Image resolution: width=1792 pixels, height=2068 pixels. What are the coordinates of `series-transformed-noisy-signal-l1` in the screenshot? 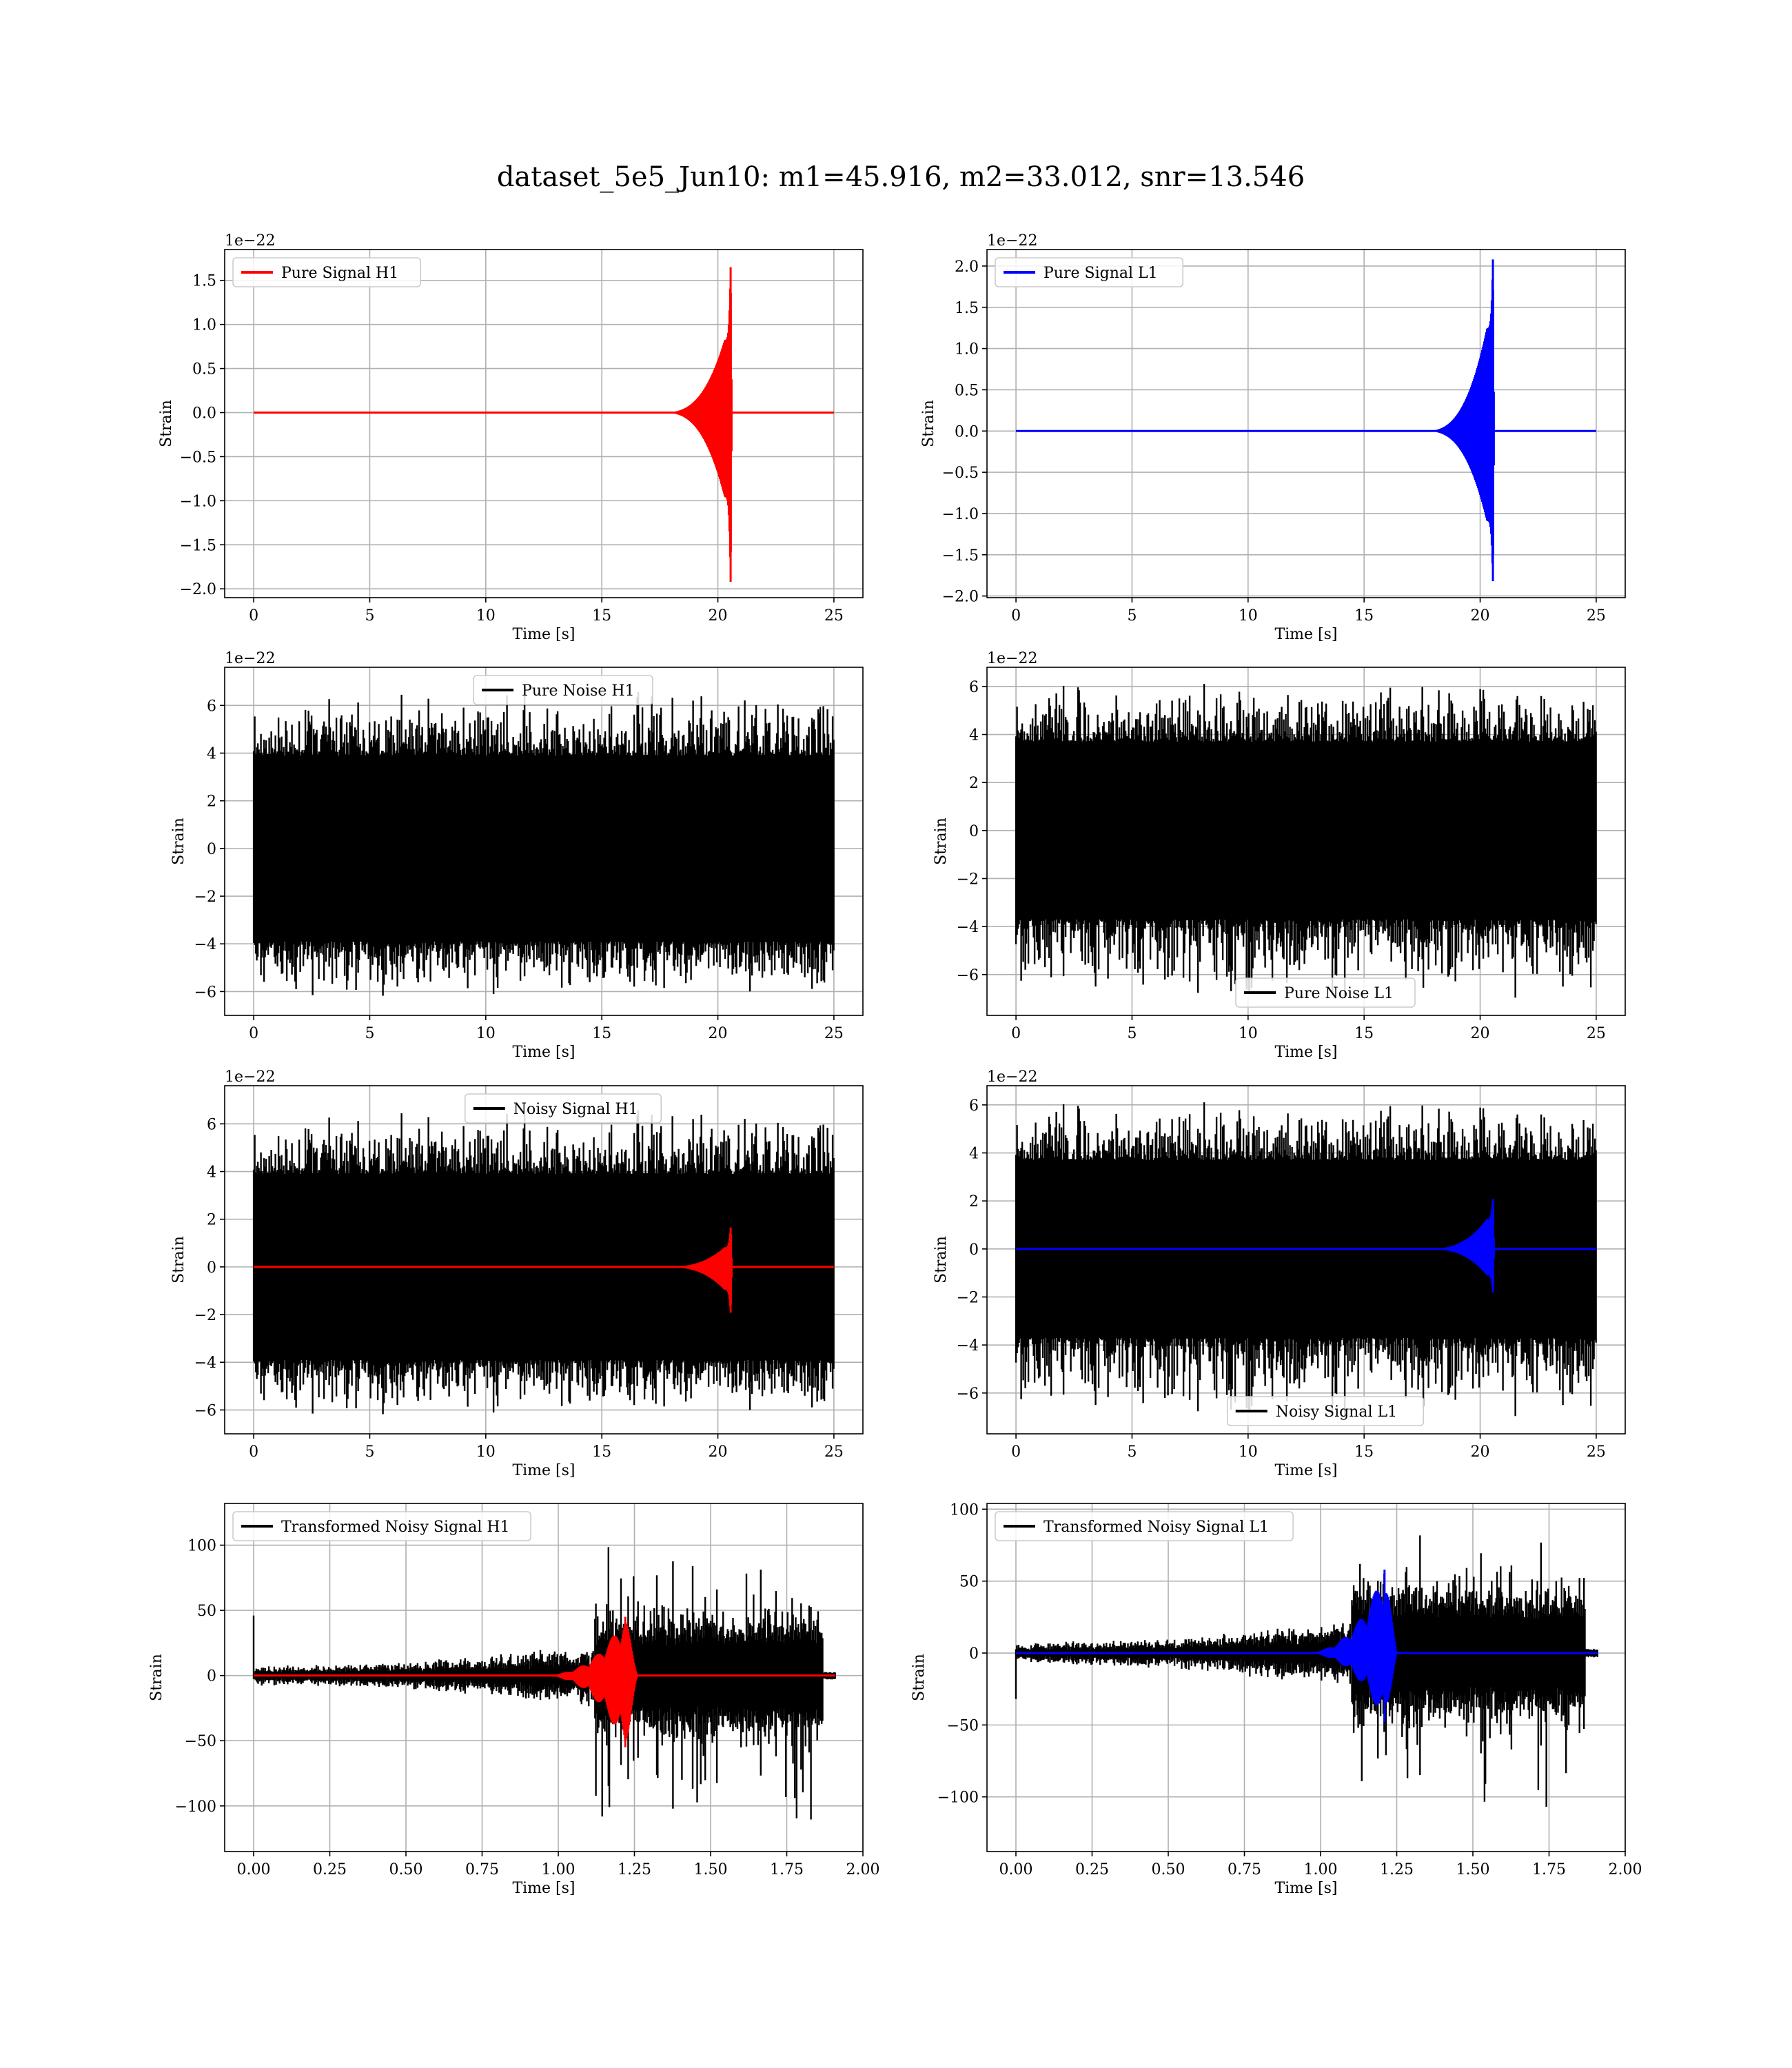 It's located at (1306, 1671).